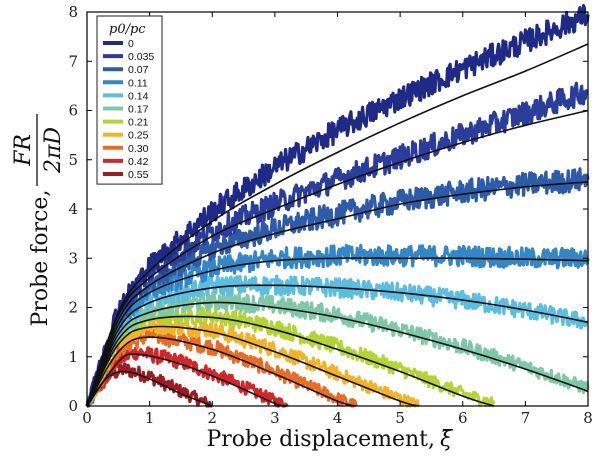 The width and height of the screenshot is (598, 461). What do you see at coordinates (212, 418) in the screenshot?
I see `x-tick-label: 2` at bounding box center [212, 418].